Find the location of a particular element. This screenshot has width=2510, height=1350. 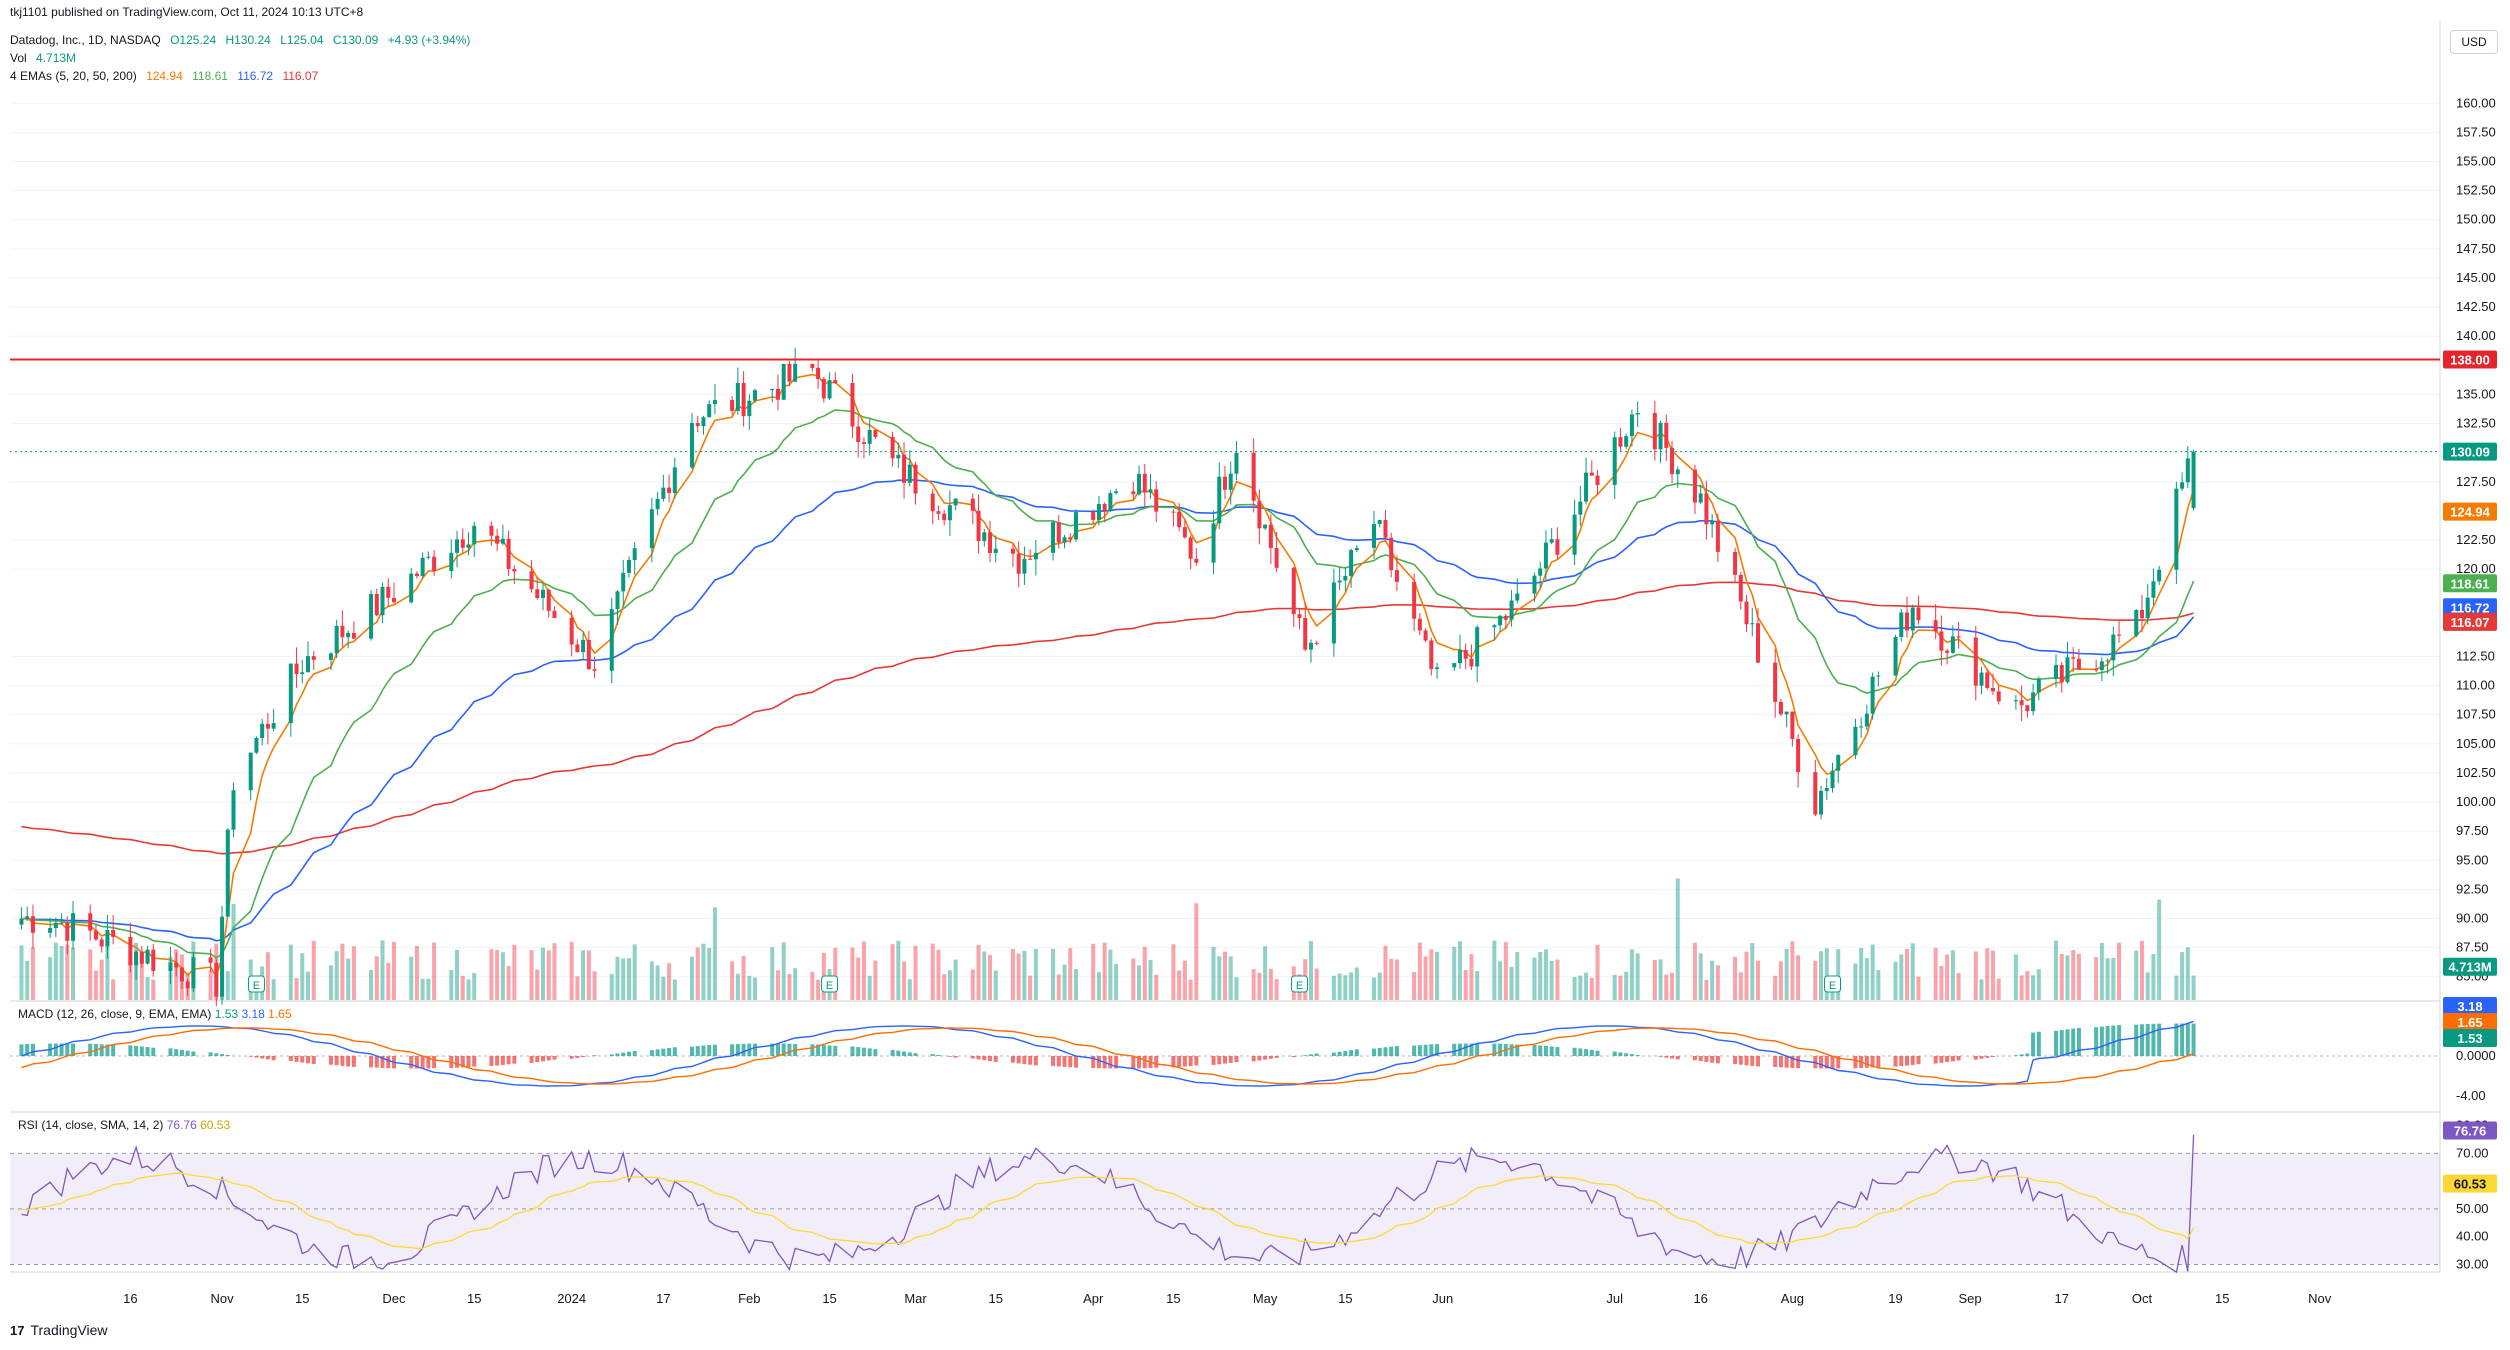

svg-text: 3.18 is located at coordinates (2469, 1006).